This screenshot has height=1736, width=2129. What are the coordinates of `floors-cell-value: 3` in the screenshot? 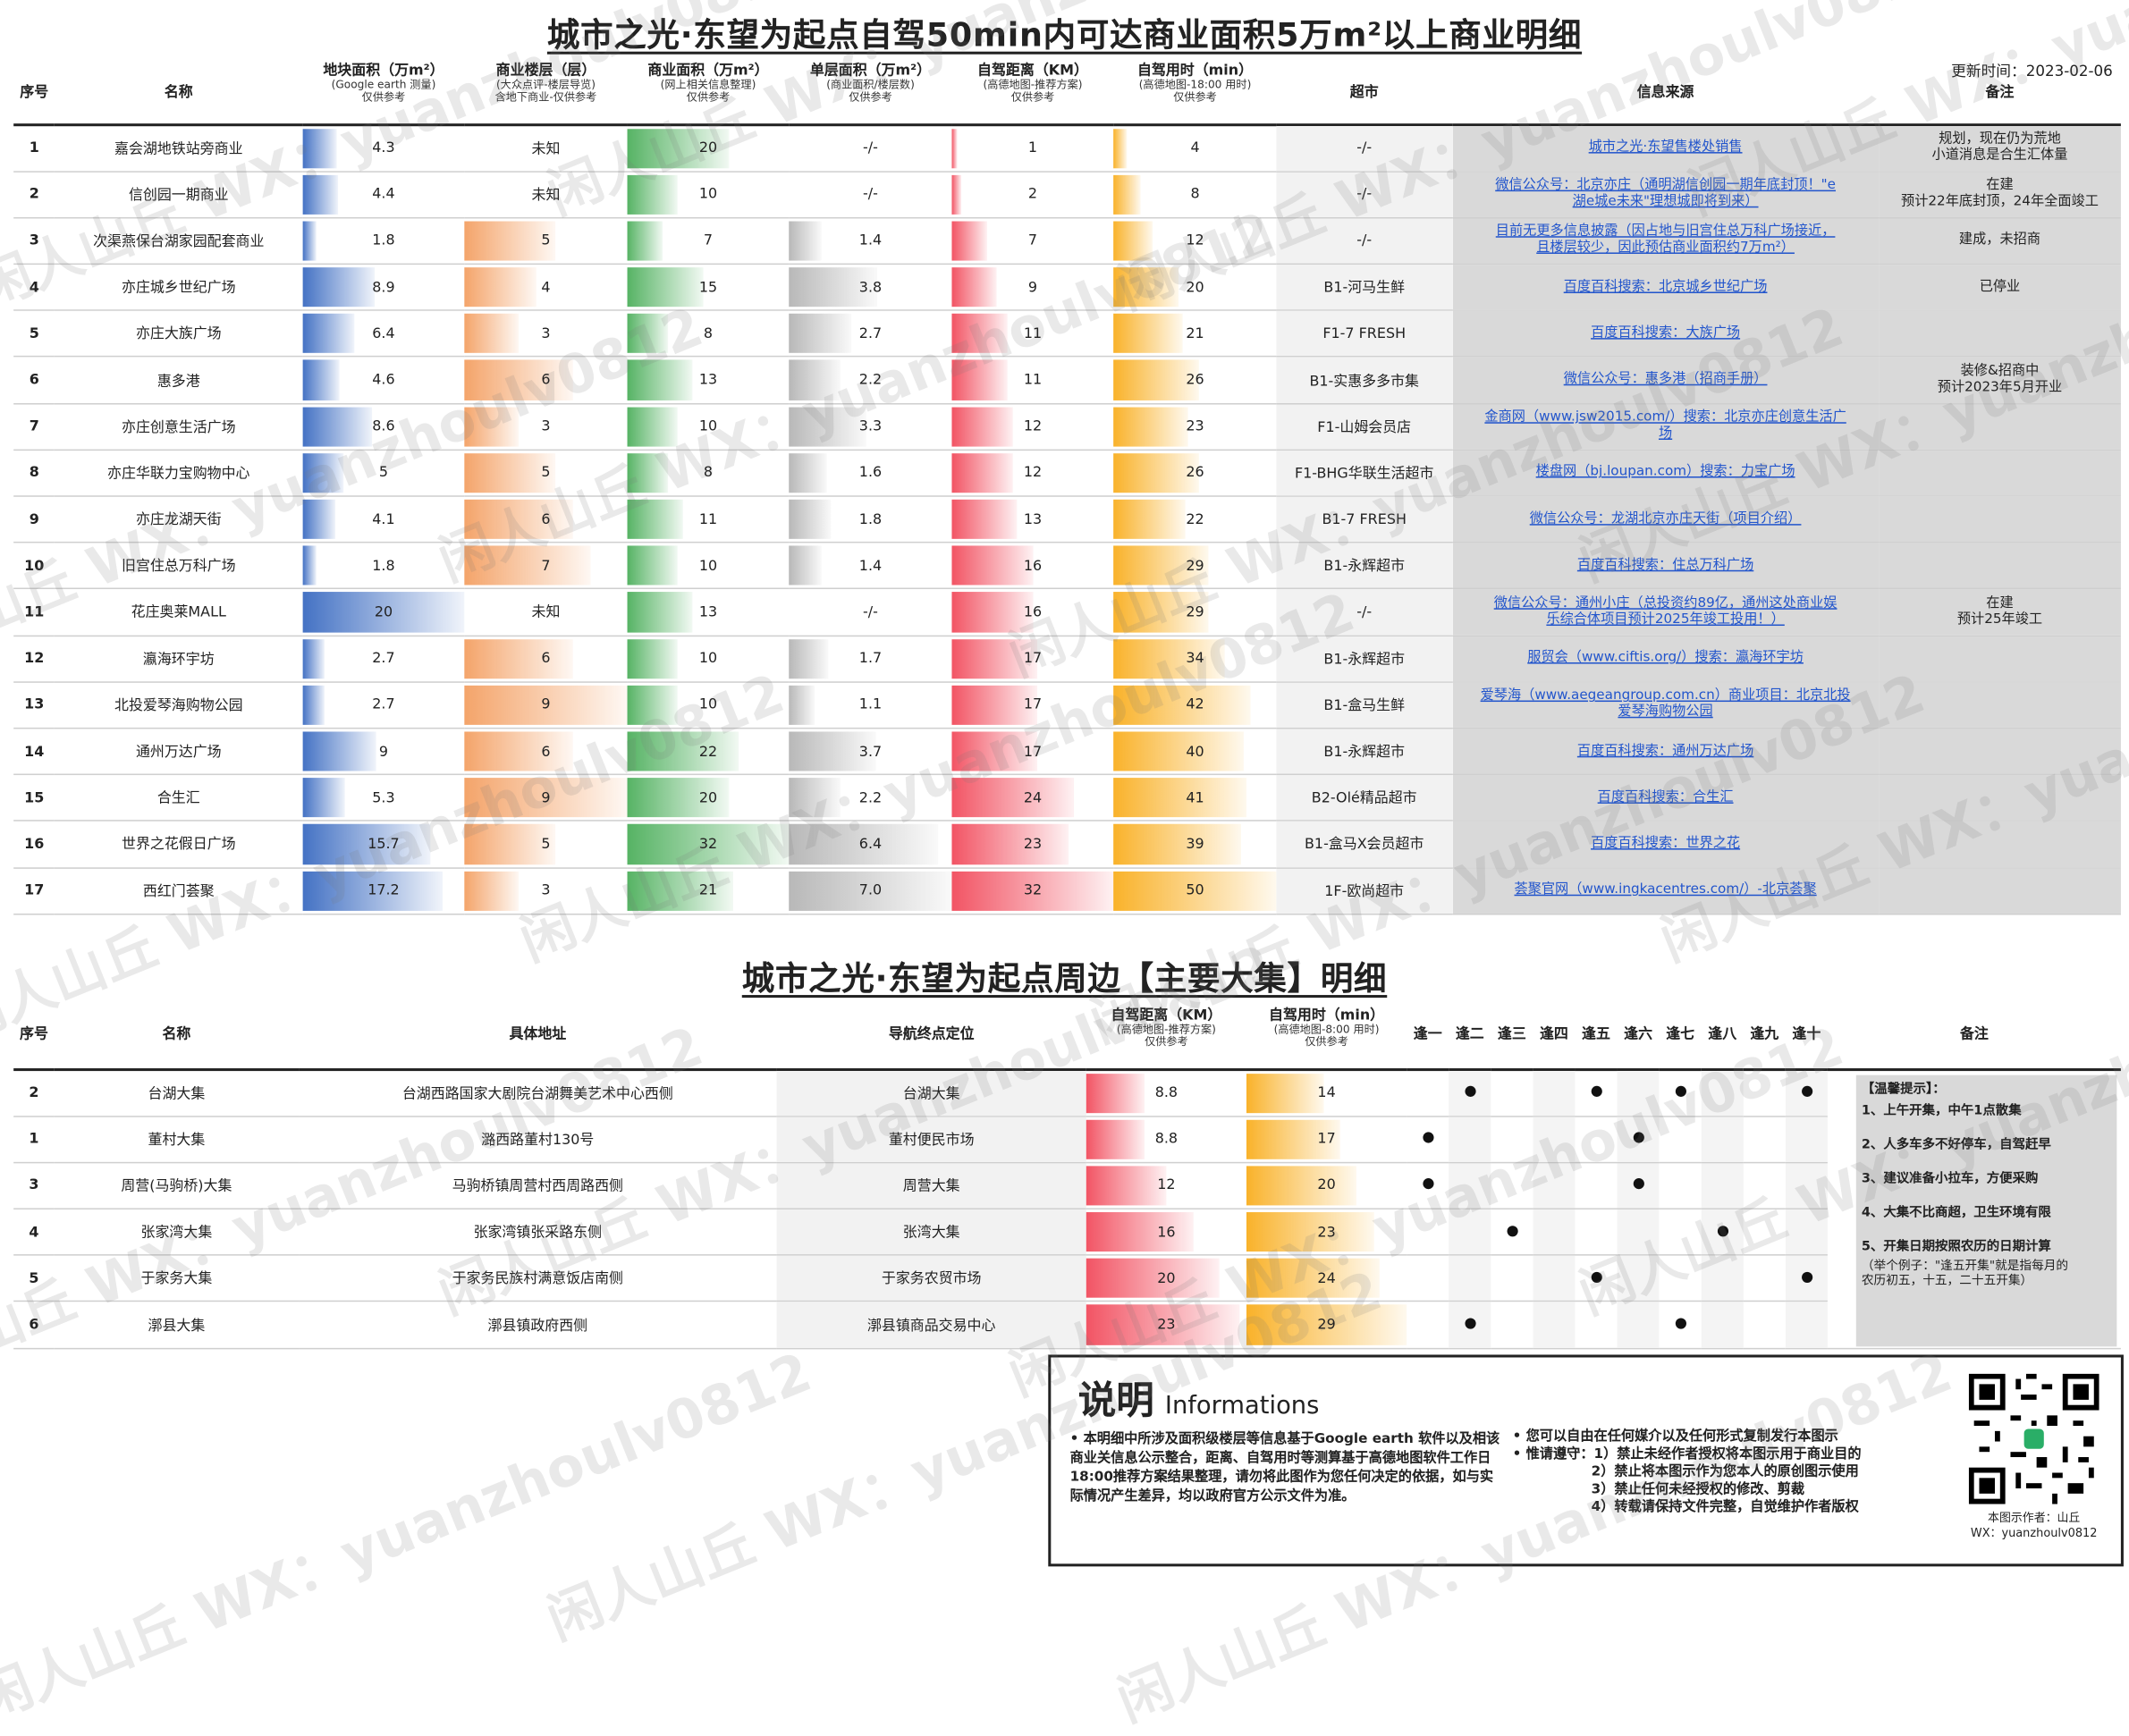 It's located at (546, 890).